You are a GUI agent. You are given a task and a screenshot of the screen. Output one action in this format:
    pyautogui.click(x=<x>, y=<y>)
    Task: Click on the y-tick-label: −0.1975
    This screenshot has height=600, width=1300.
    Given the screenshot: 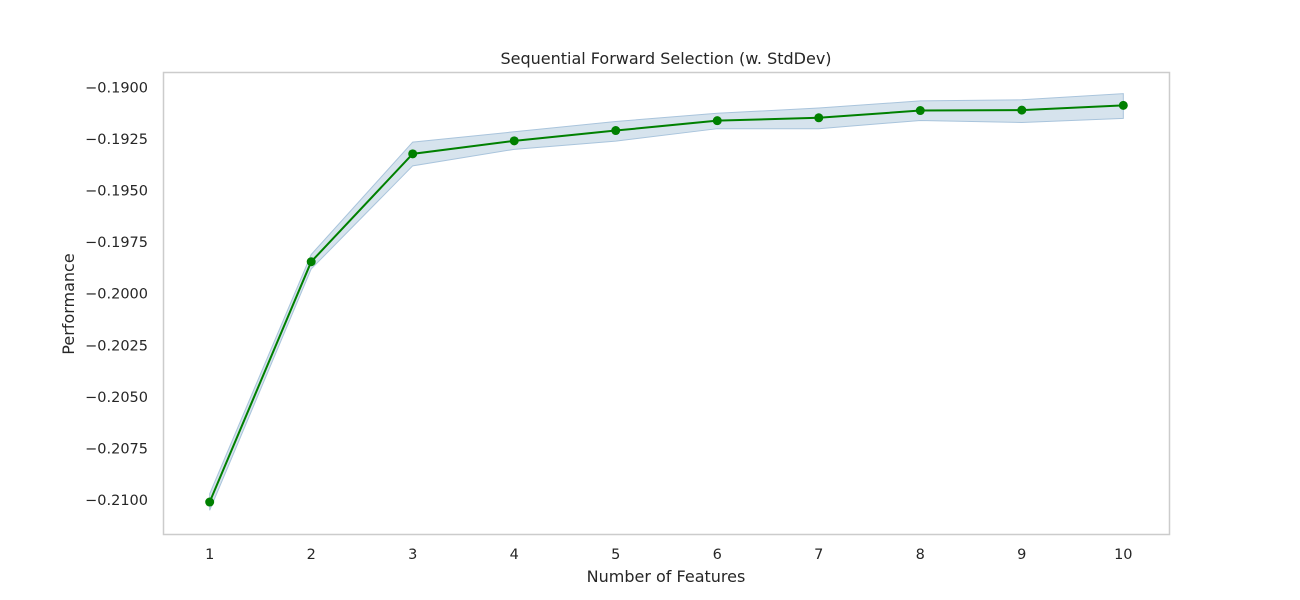 What is the action you would take?
    pyautogui.click(x=116, y=243)
    